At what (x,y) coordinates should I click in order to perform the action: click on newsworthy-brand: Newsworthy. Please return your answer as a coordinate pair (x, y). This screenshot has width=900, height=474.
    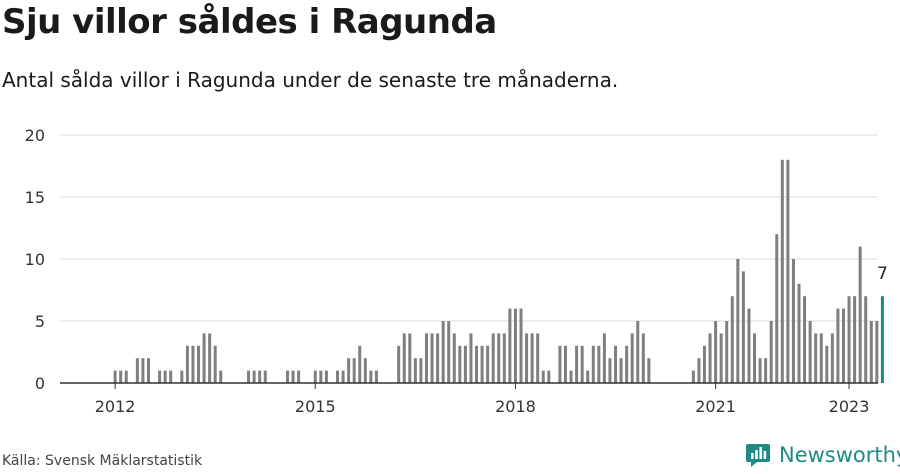
    Looking at the image, I should click on (822, 455).